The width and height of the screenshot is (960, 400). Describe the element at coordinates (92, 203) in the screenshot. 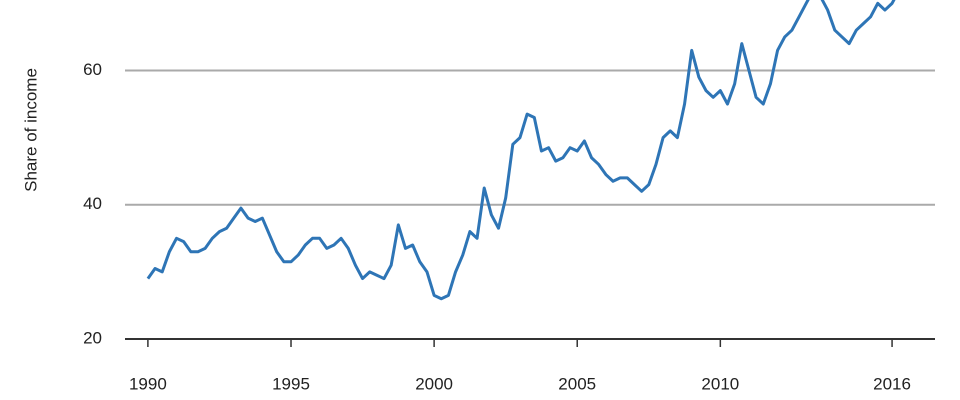

I see `y-tick-label: 40` at that location.